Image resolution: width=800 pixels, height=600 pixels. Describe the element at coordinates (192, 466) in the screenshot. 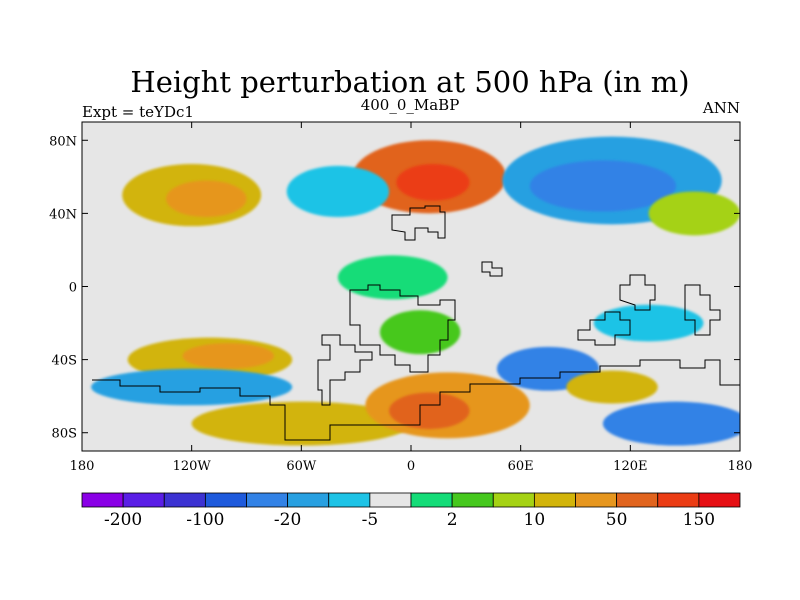

I see `x-tick-label: 120W` at that location.